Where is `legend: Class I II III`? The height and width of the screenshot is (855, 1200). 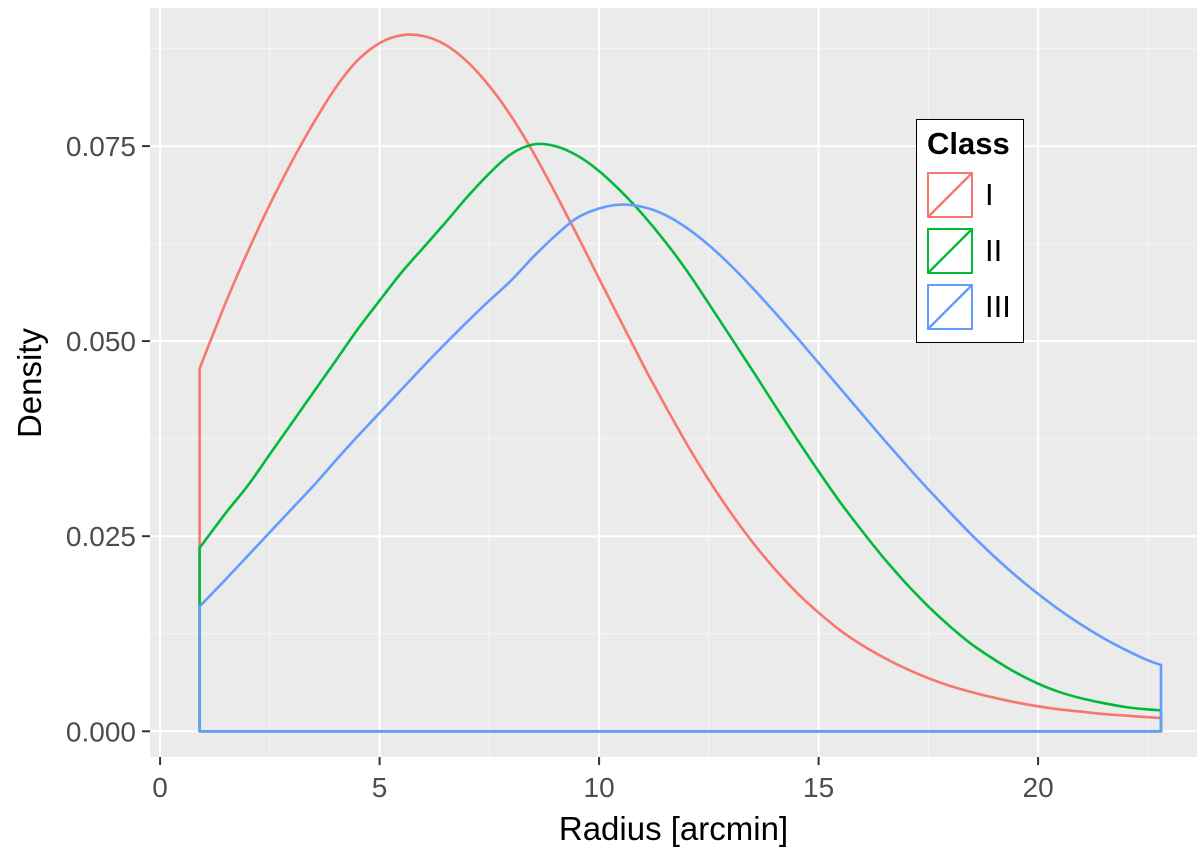
legend: Class I II III is located at coordinates (970, 231).